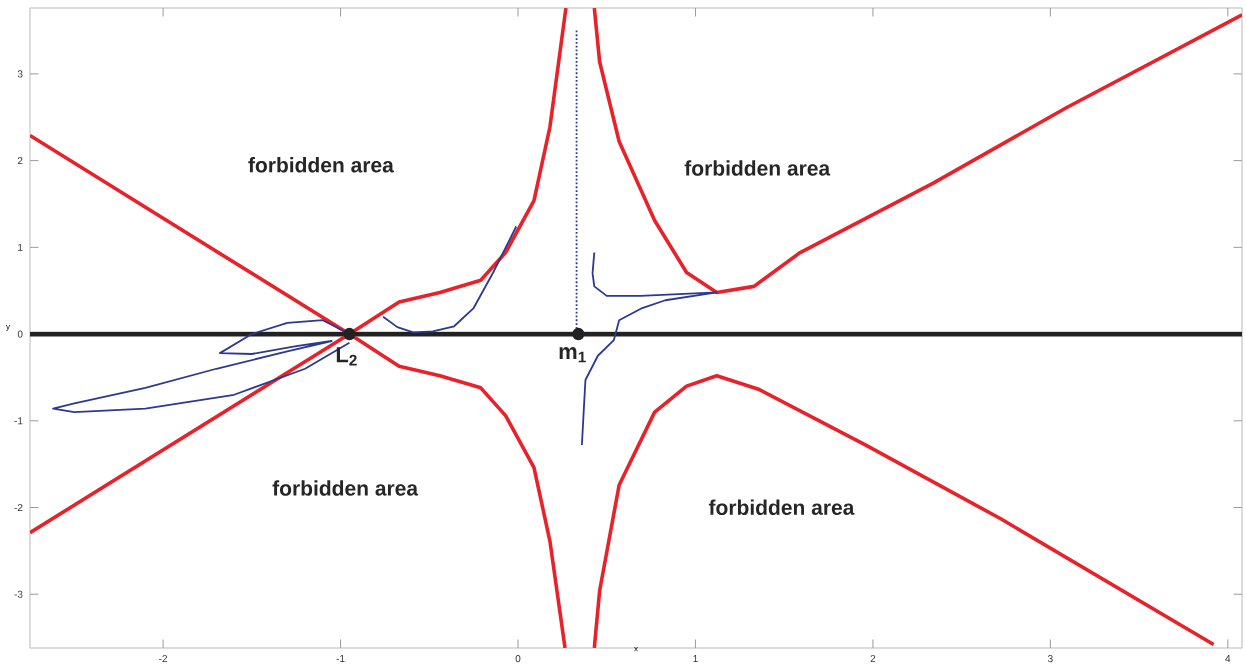  What do you see at coordinates (572, 355) in the screenshot?
I see `series-label: m$_{1}$` at bounding box center [572, 355].